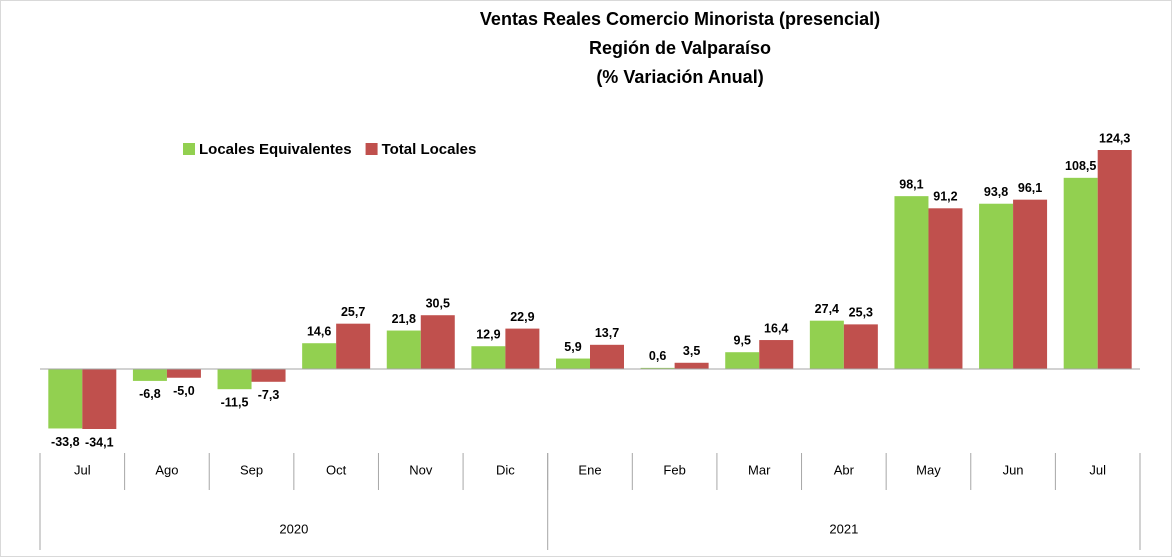 This screenshot has height=557, width=1172. Describe the element at coordinates (861, 313) in the screenshot. I see `value-label: 25,3` at that location.